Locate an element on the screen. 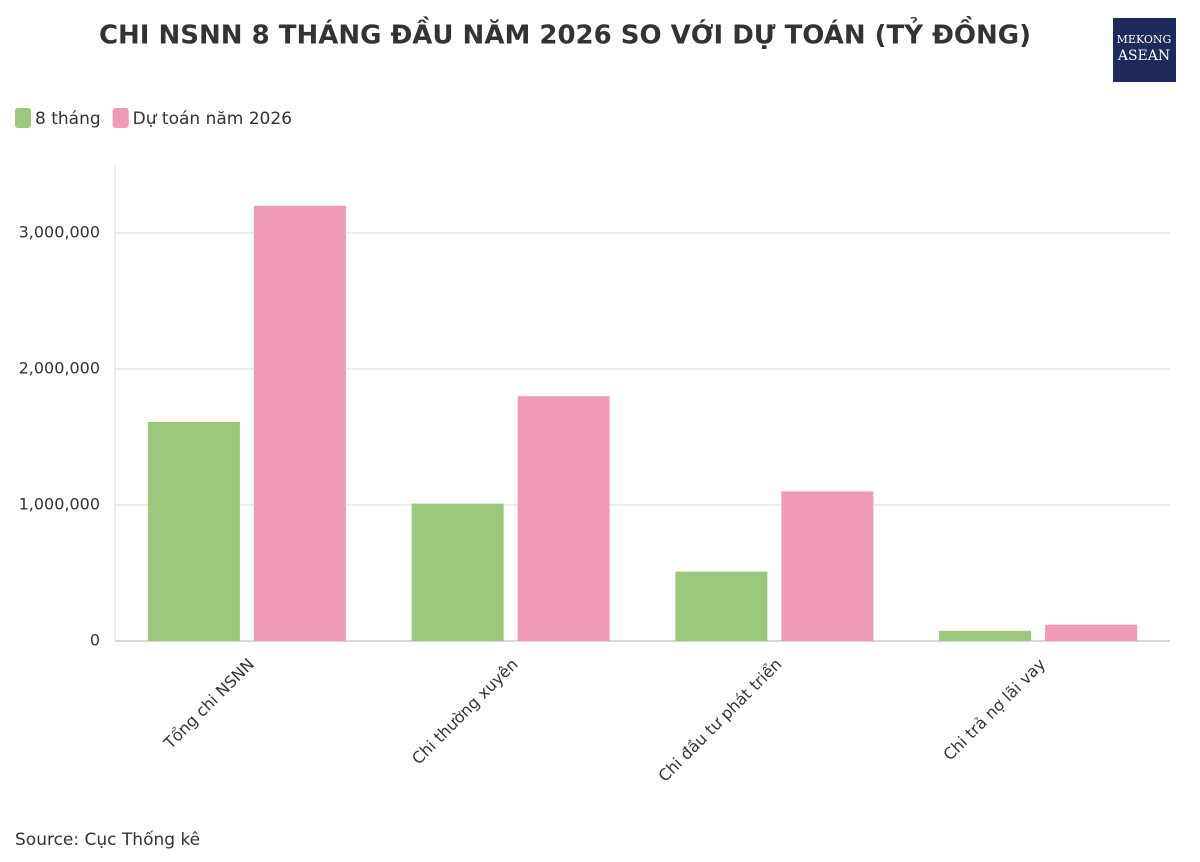  logo-box is located at coordinates (1144, 50).